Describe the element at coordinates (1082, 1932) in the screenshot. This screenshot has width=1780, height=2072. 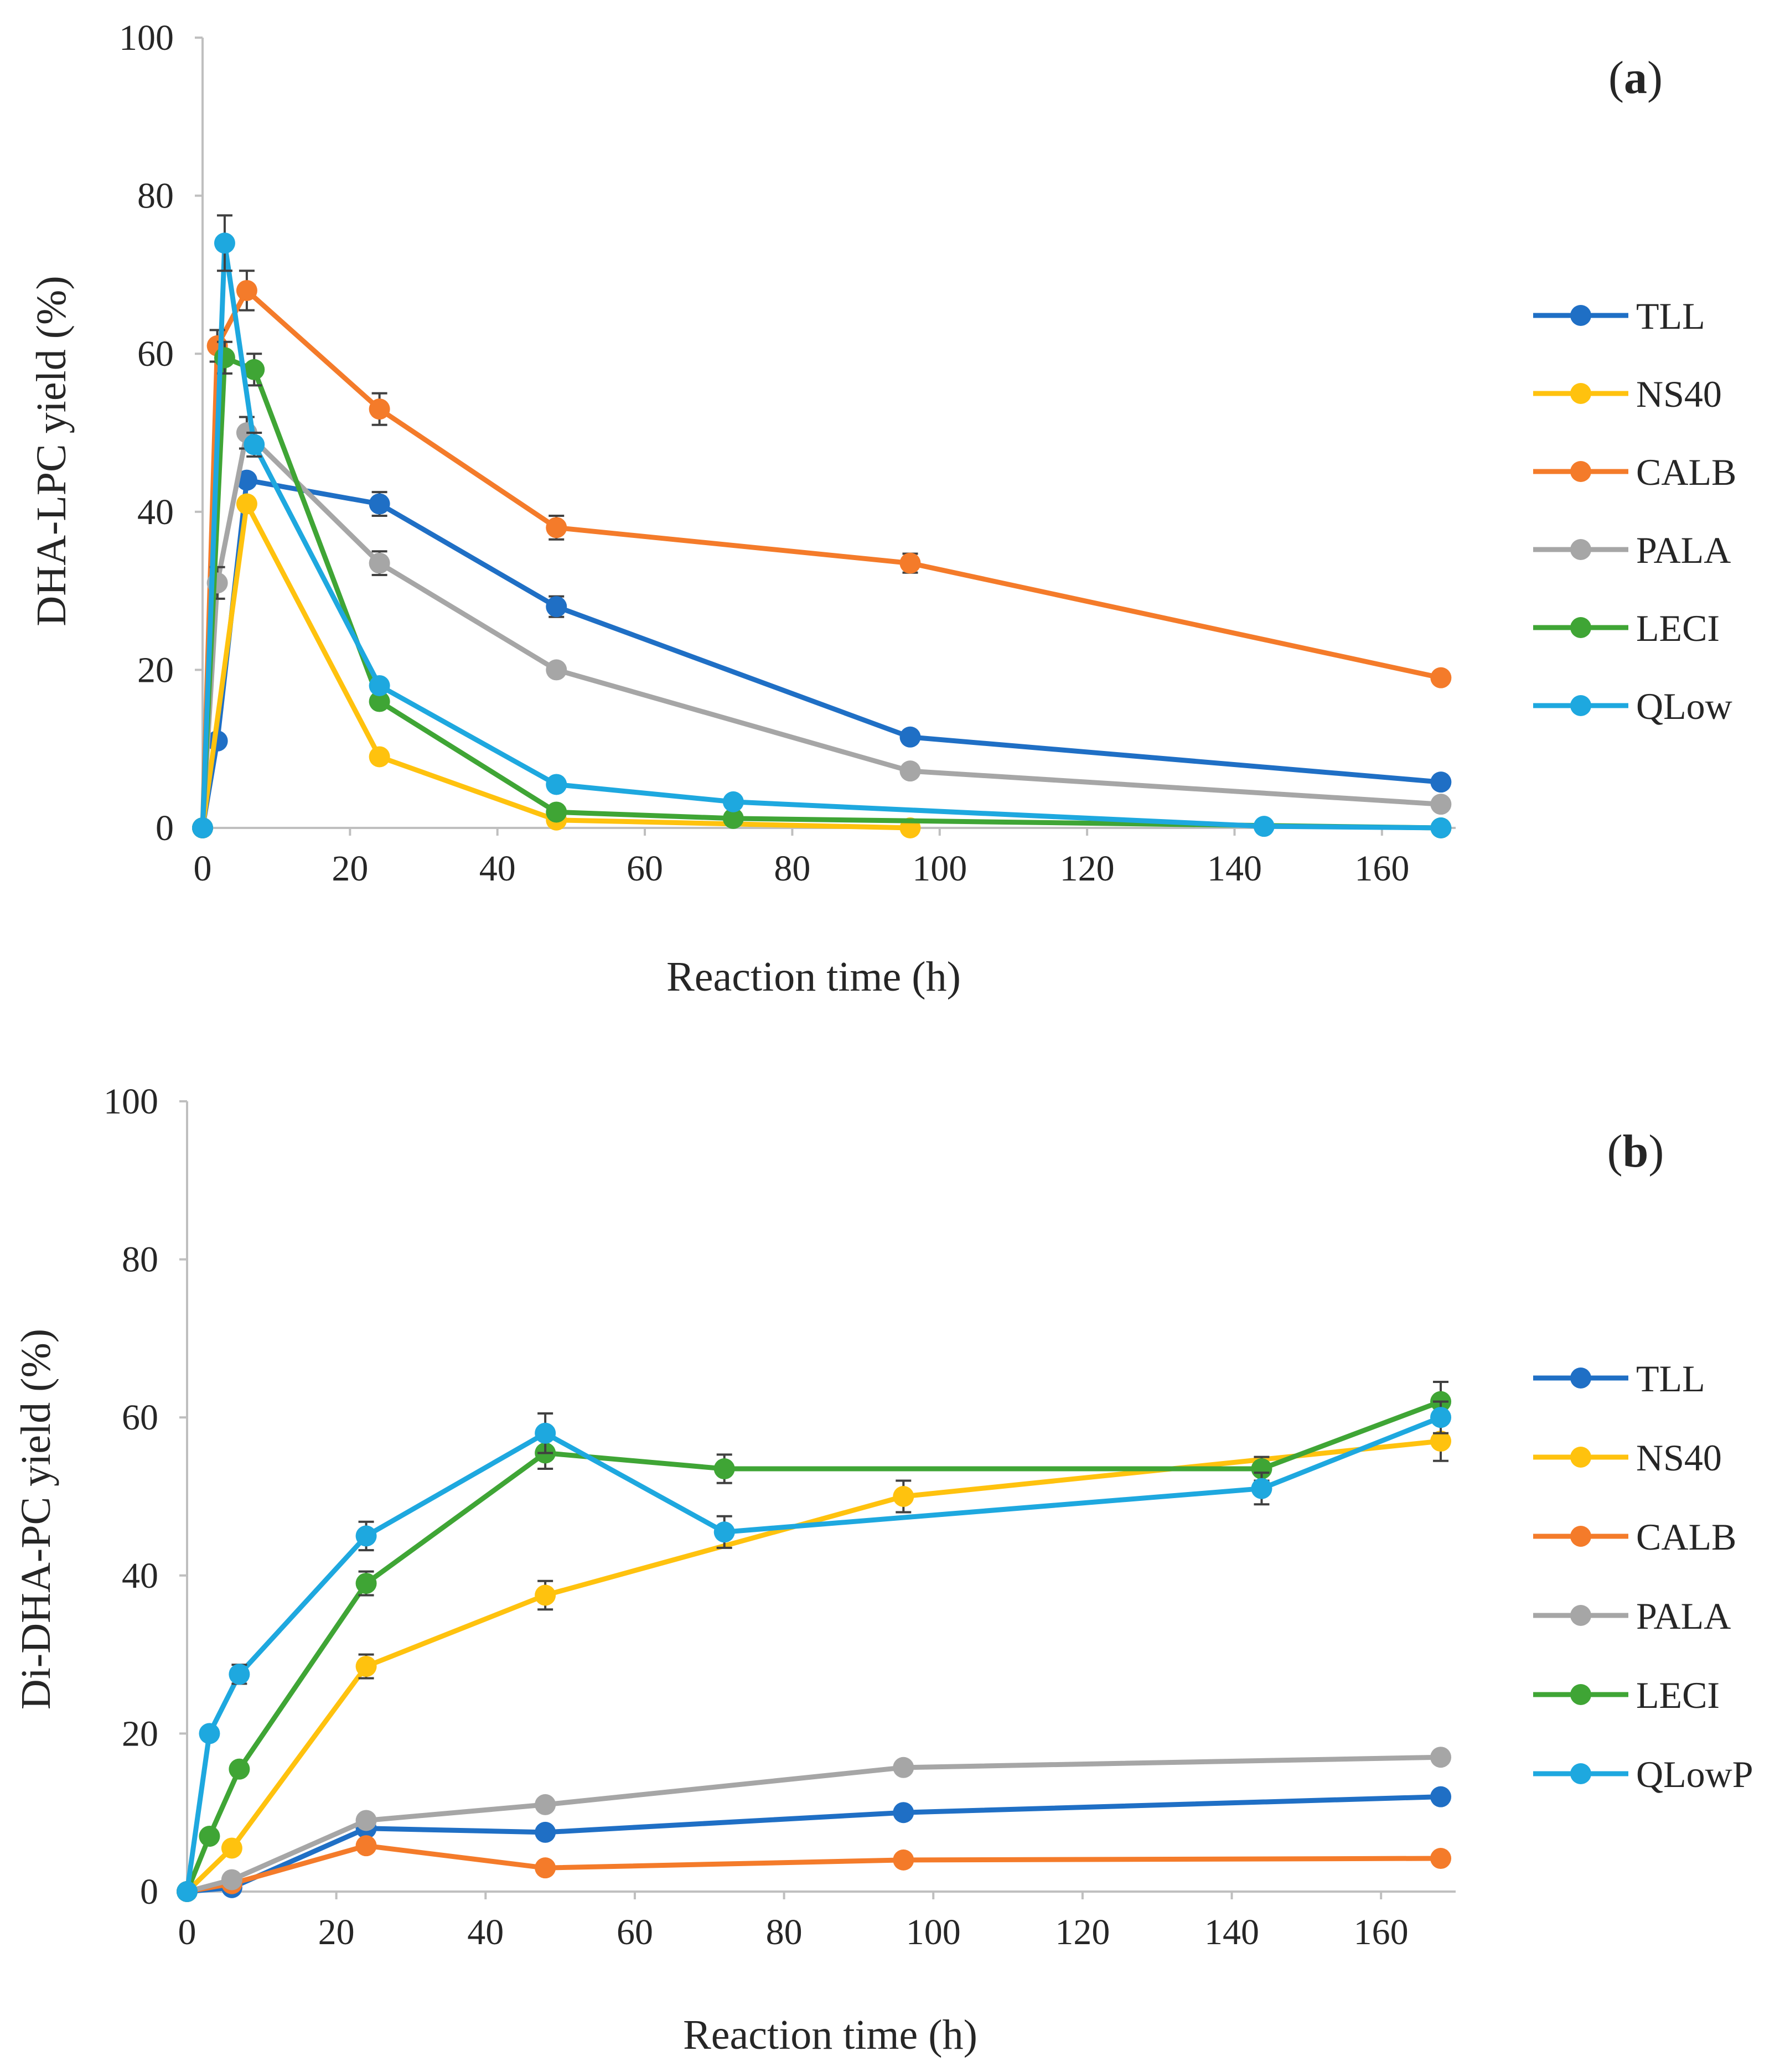
I see `chart-b-x-tick-label: 120` at that location.